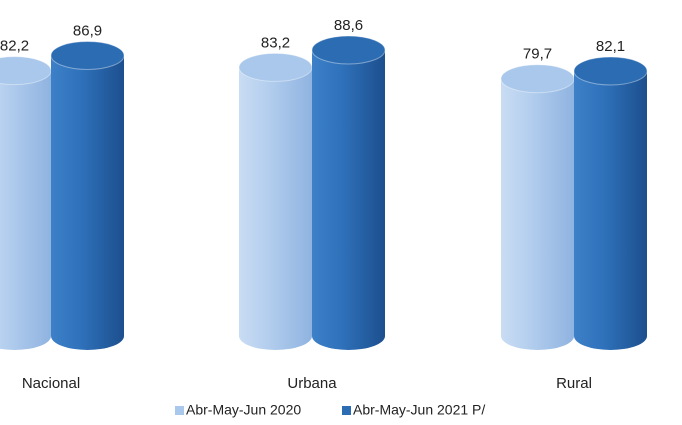  What do you see at coordinates (537, 54) in the screenshot?
I see `value-label: 79,7` at bounding box center [537, 54].